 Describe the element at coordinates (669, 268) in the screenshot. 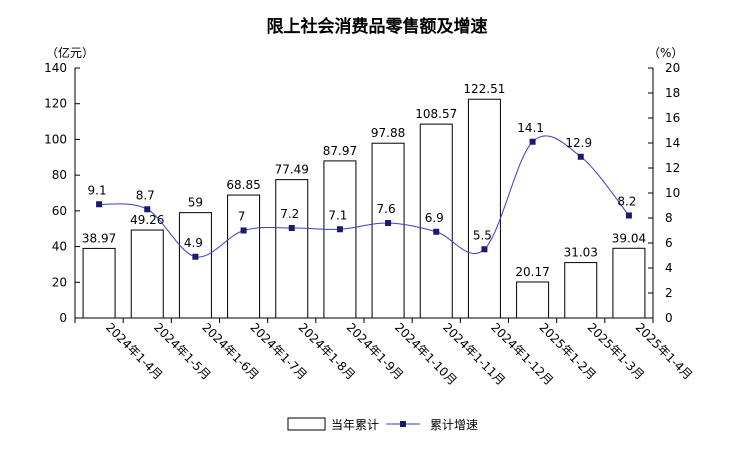

I see `right-tick-label: 4` at that location.